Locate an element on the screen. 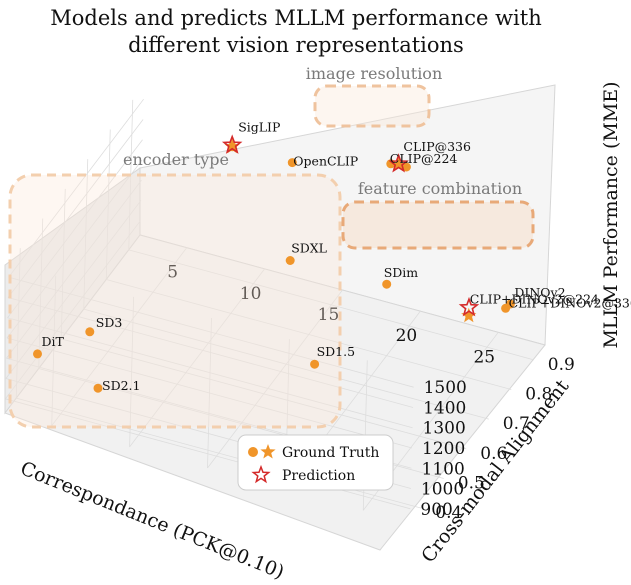  x-tick-label: 5 is located at coordinates (172, 273).